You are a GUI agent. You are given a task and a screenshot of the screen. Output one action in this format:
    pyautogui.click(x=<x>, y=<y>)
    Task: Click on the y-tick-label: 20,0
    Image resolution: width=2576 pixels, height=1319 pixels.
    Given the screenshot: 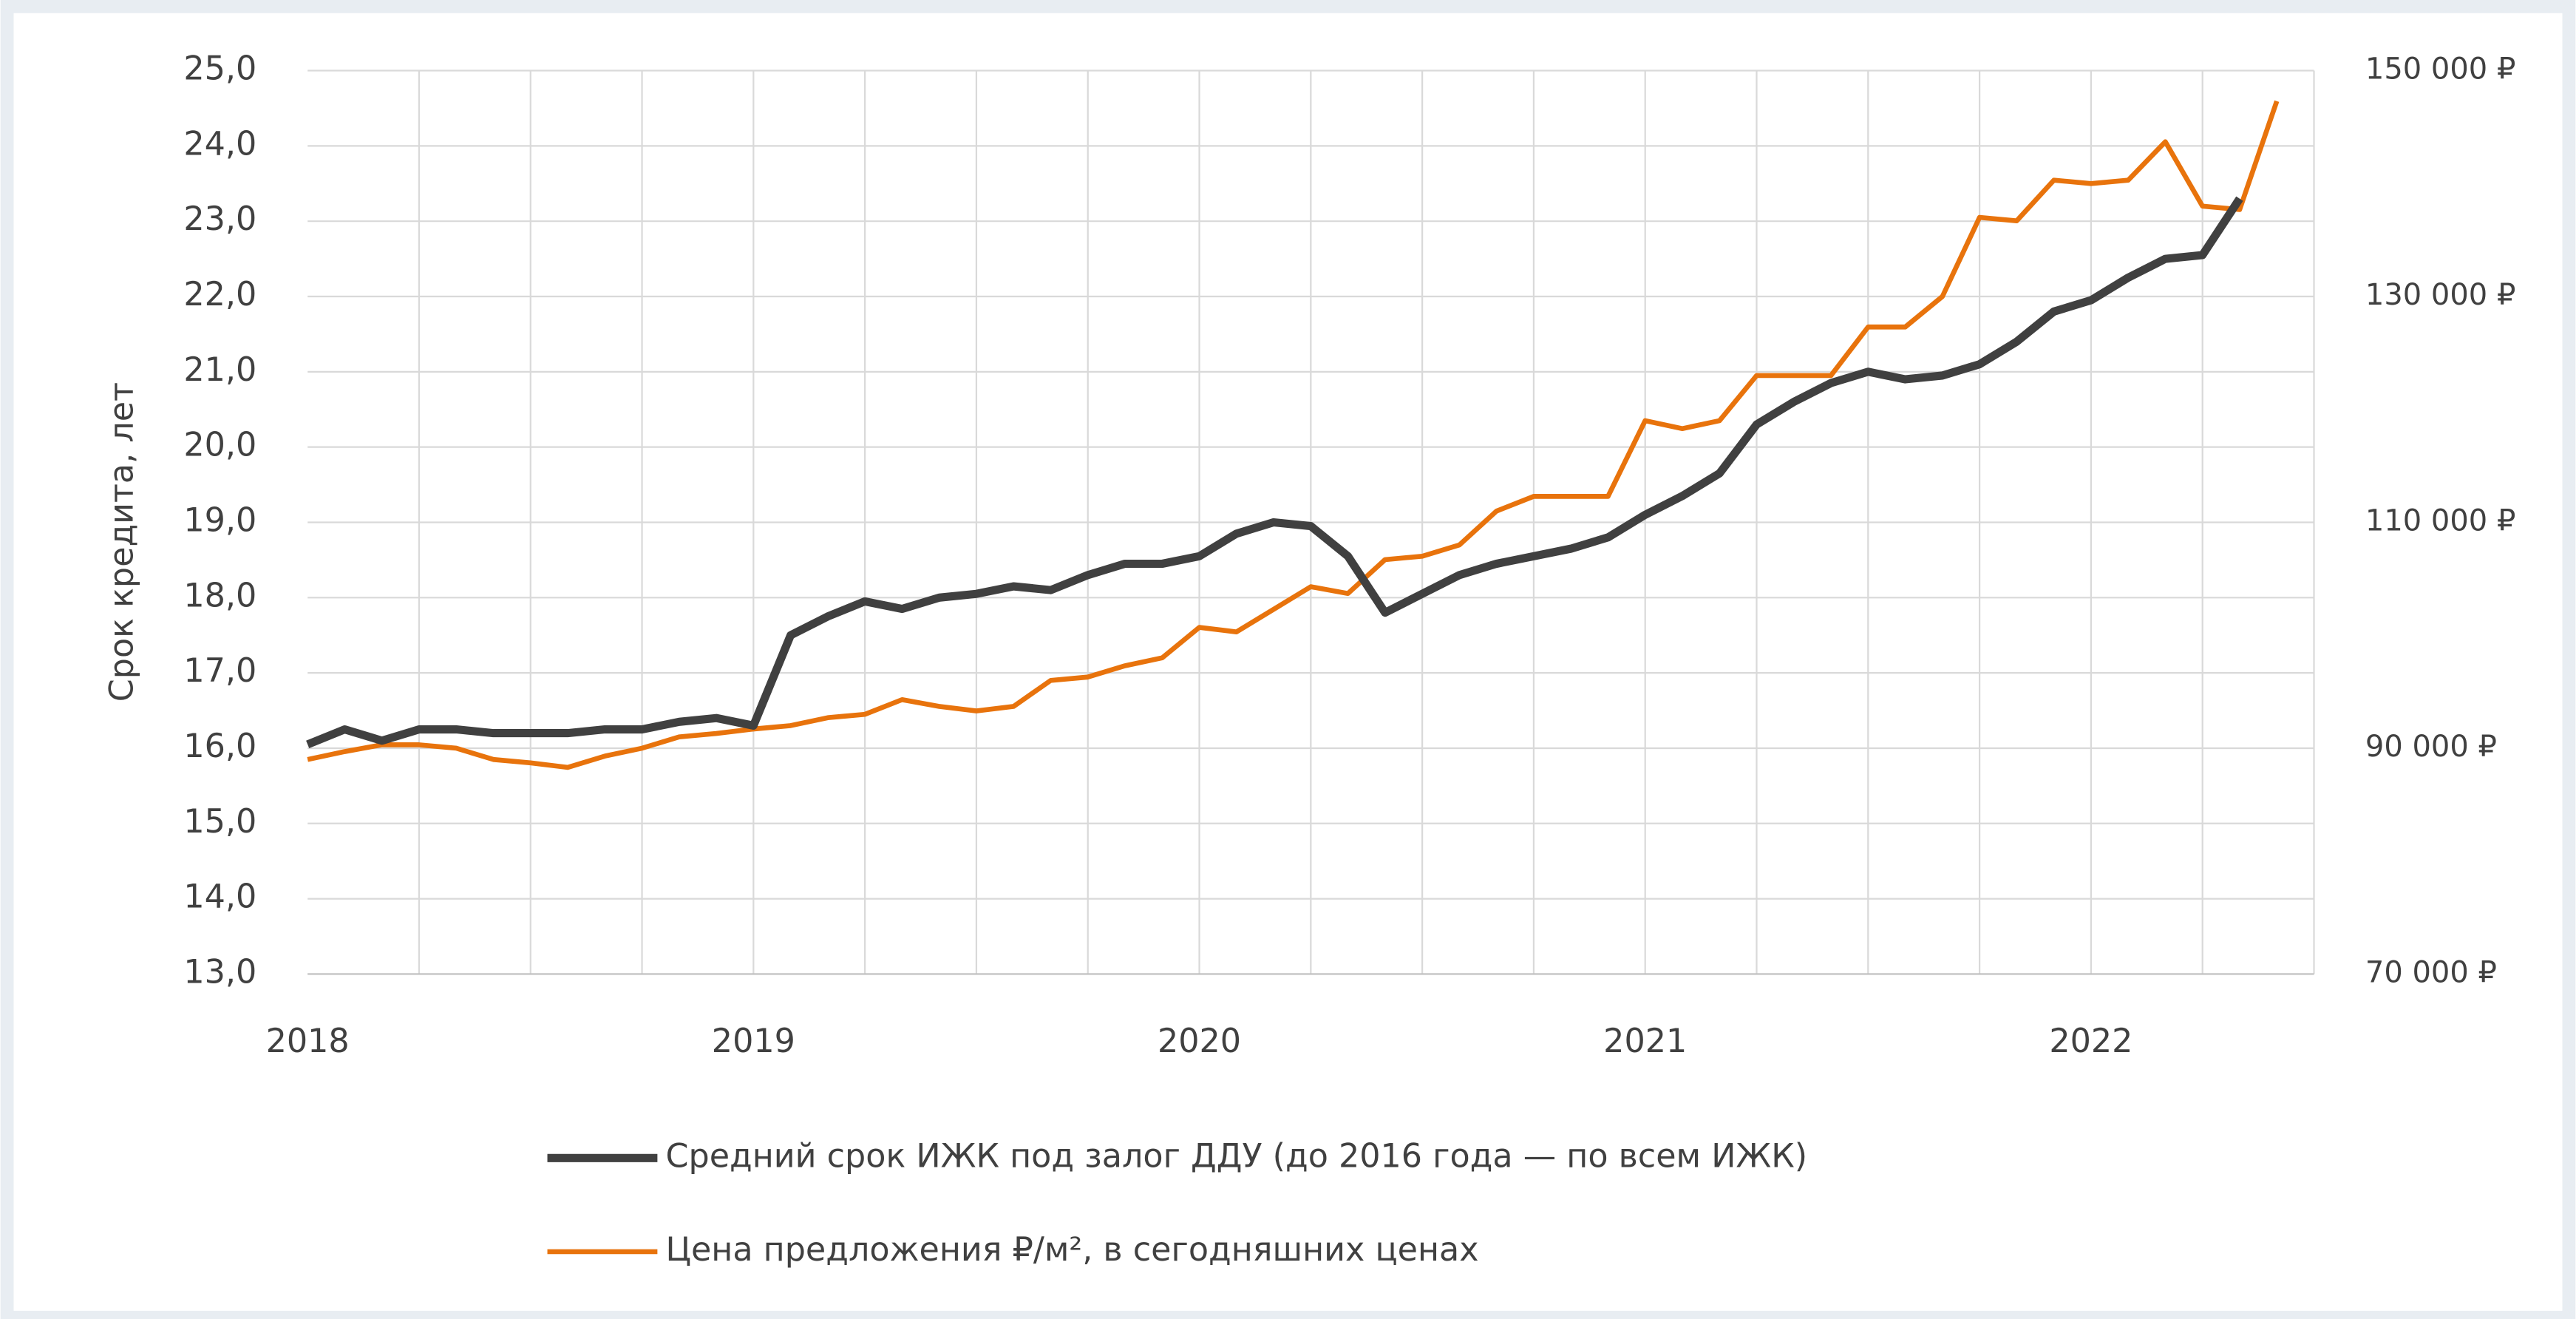 What is the action you would take?
    pyautogui.click(x=219, y=445)
    